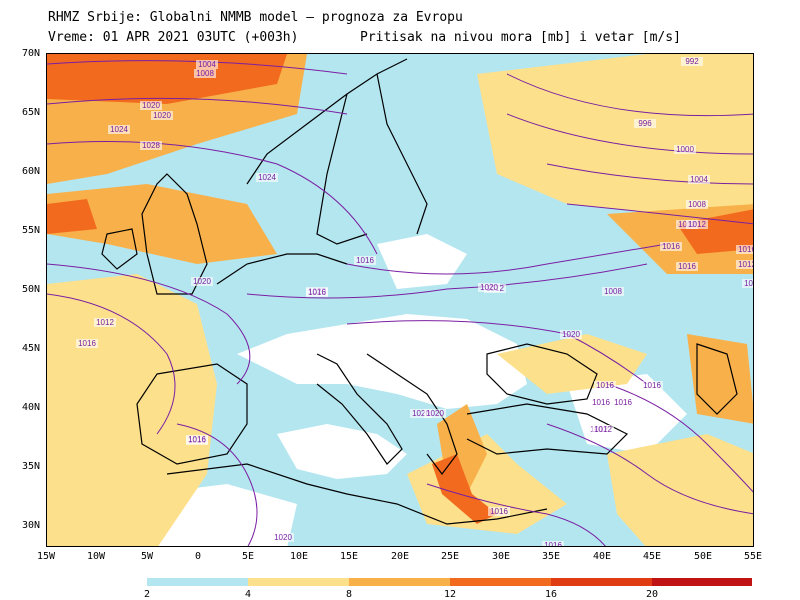  I want to click on very-strong-wind-norway, so click(72, 216).